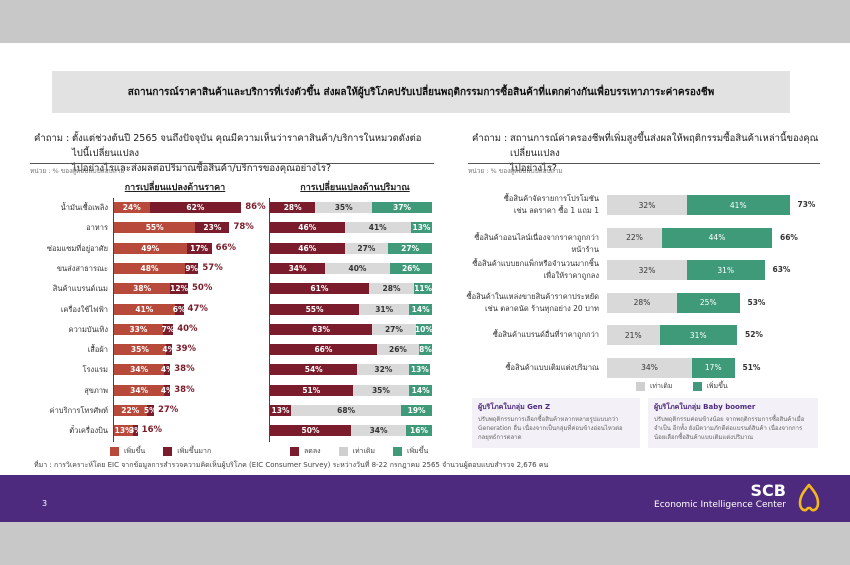 This screenshot has height=565, width=850. What do you see at coordinates (130, 410) in the screenshot?
I see `price-bar-segment: 22%` at bounding box center [130, 410].